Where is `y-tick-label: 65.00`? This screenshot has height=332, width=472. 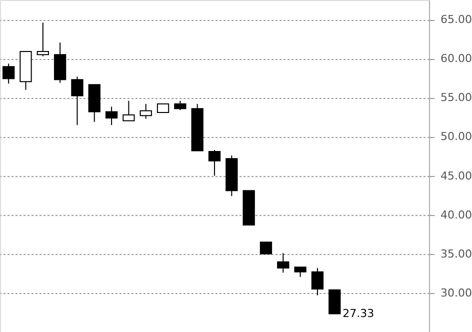 y-tick-label: 65.00 is located at coordinates (456, 19).